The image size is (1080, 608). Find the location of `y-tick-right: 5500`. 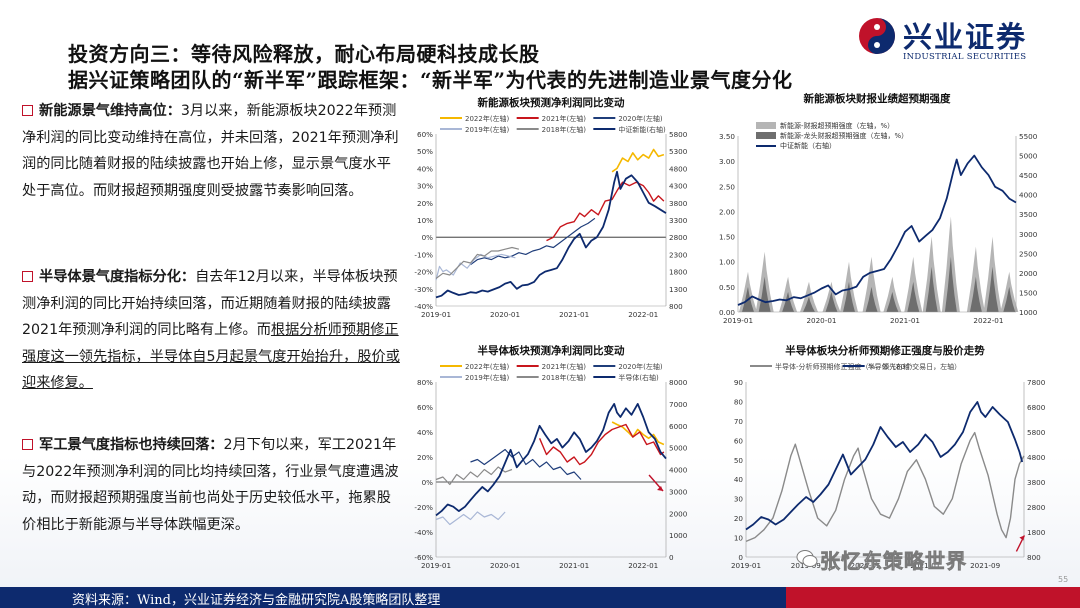

y-tick-right: 5500 is located at coordinates (1028, 136).